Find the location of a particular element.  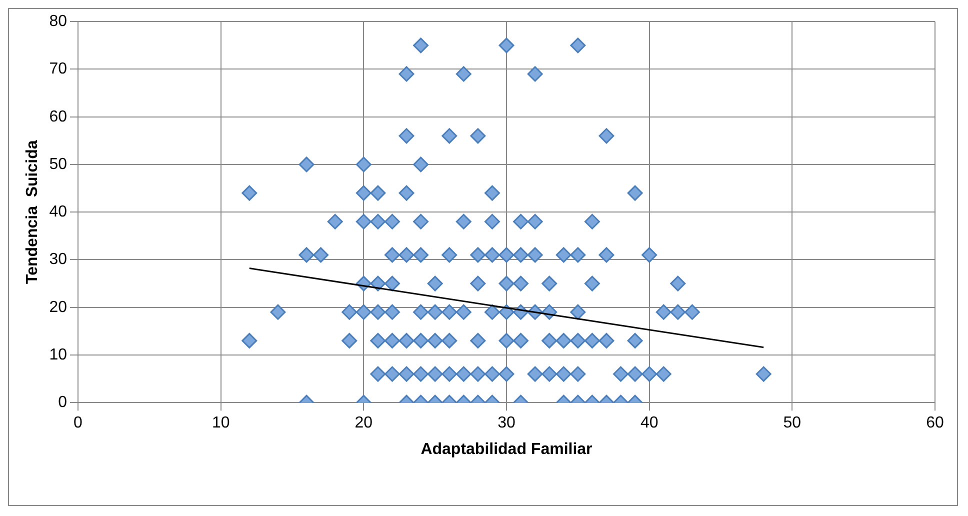

y-tick-label: 80 is located at coordinates (58, 21).